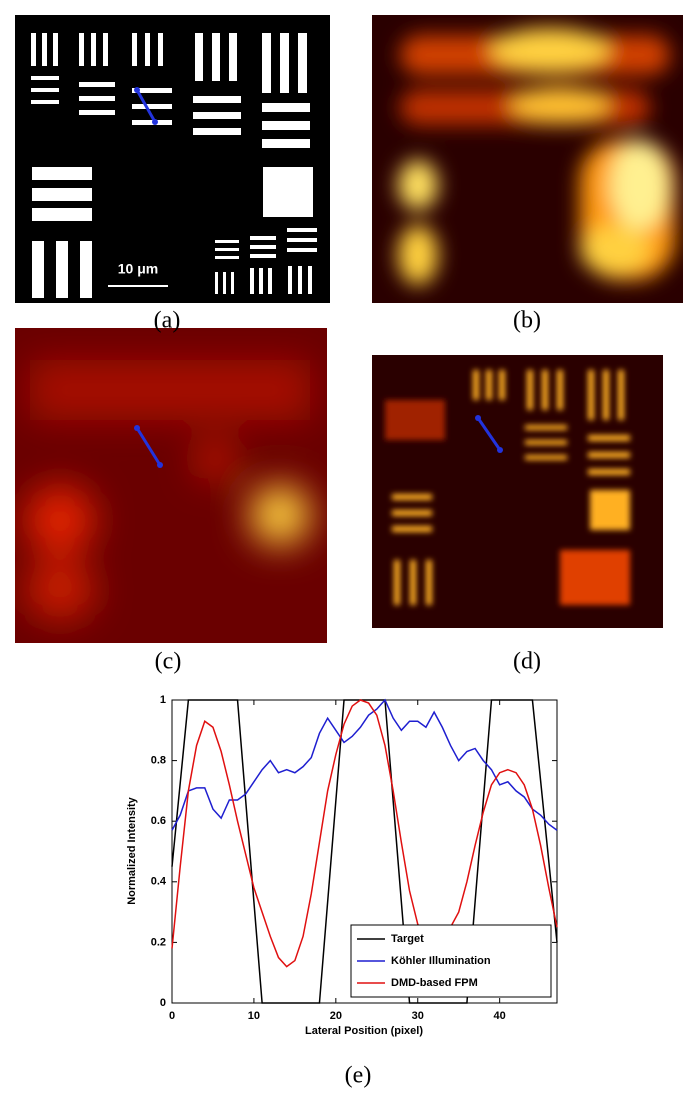 The height and width of the screenshot is (1095, 699). I want to click on x-axis-label: Lateral Position (pixel), so click(364, 1031).